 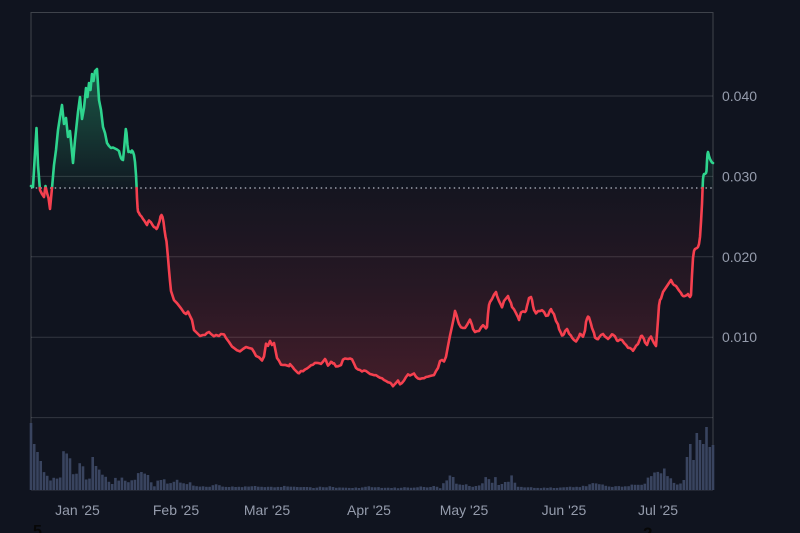 I want to click on svg-text: 5, so click(x=37, y=528).